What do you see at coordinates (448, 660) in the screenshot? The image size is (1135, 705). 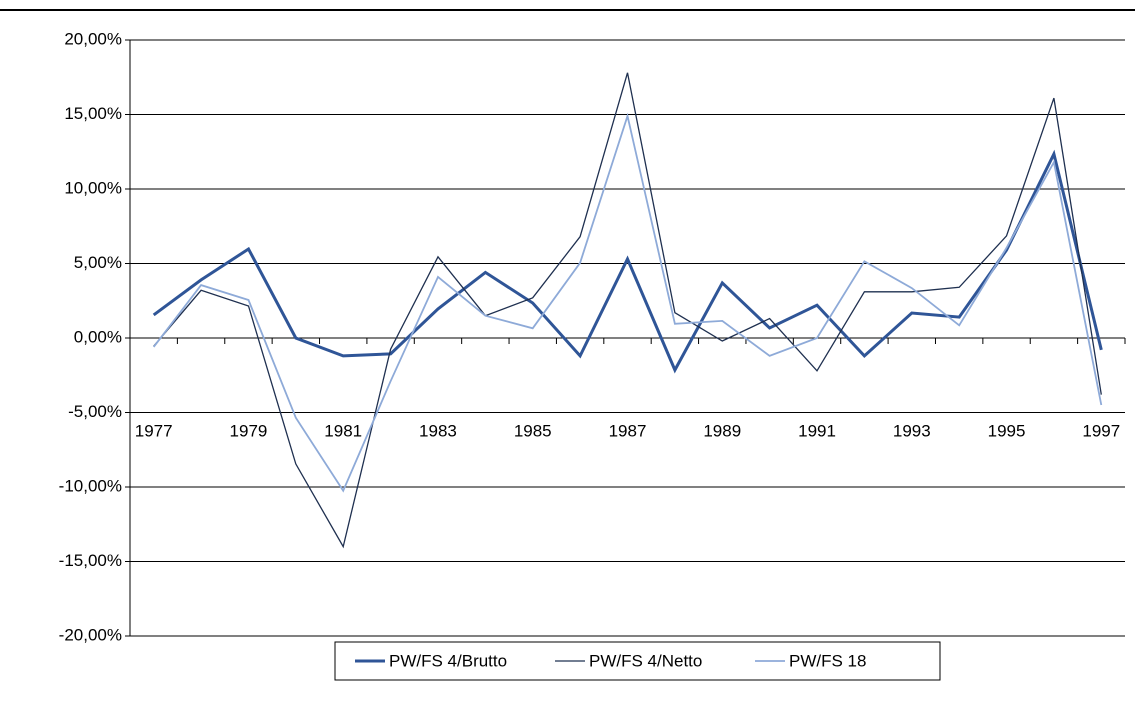 I see `legend-label: PW/FS 4/Brutto` at bounding box center [448, 660].